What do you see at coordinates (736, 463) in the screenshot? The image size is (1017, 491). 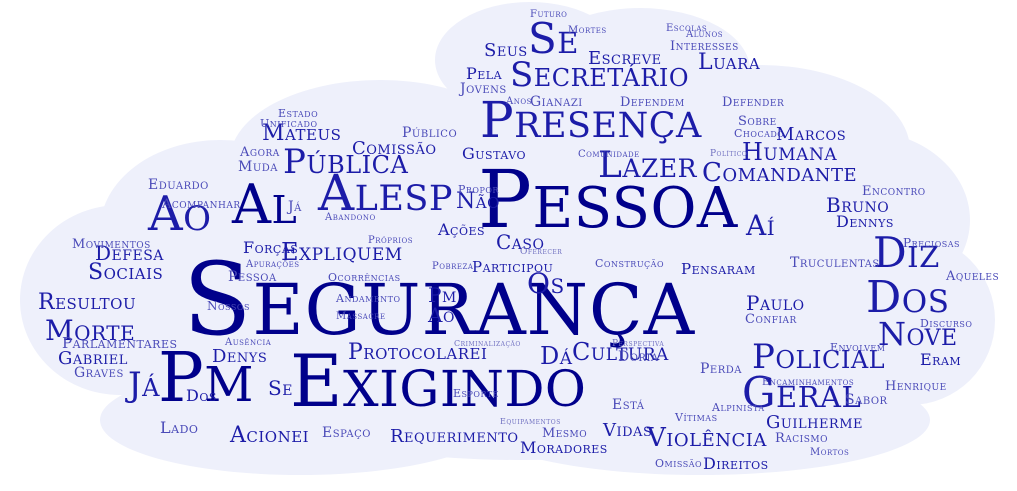 I see `word-direitos: Direitos` at bounding box center [736, 463].